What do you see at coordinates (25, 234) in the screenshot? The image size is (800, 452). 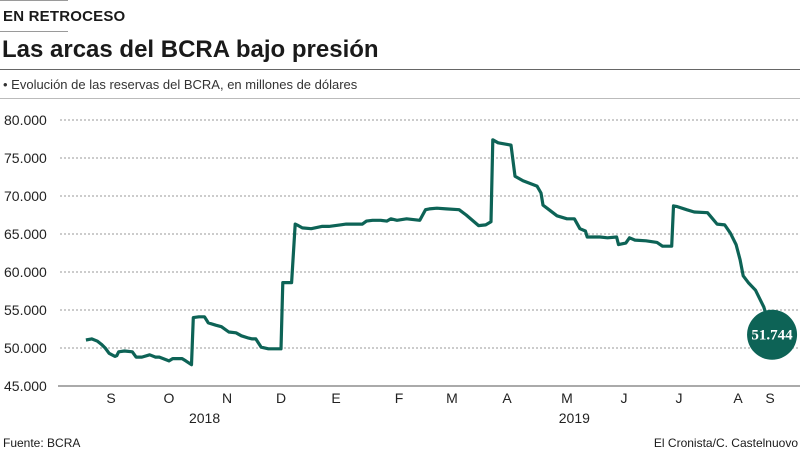 I see `y-tick-label: 65.000` at bounding box center [25, 234].